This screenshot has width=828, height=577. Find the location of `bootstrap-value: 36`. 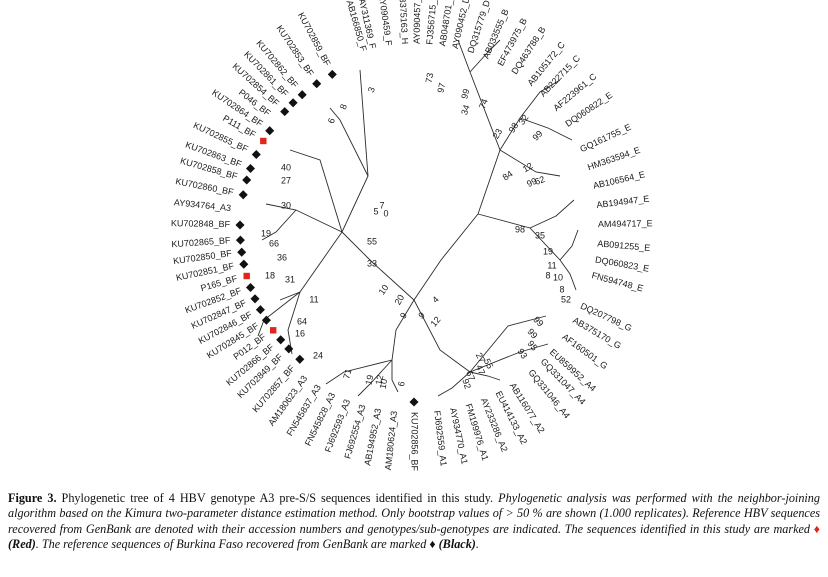

bootstrap-value: 36 is located at coordinates (282, 257).